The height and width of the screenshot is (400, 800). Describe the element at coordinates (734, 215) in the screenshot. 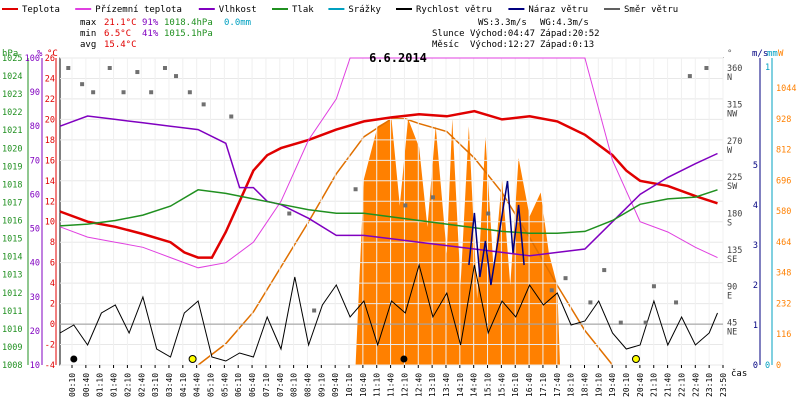

I see `tick-label-deg: 180` at that location.